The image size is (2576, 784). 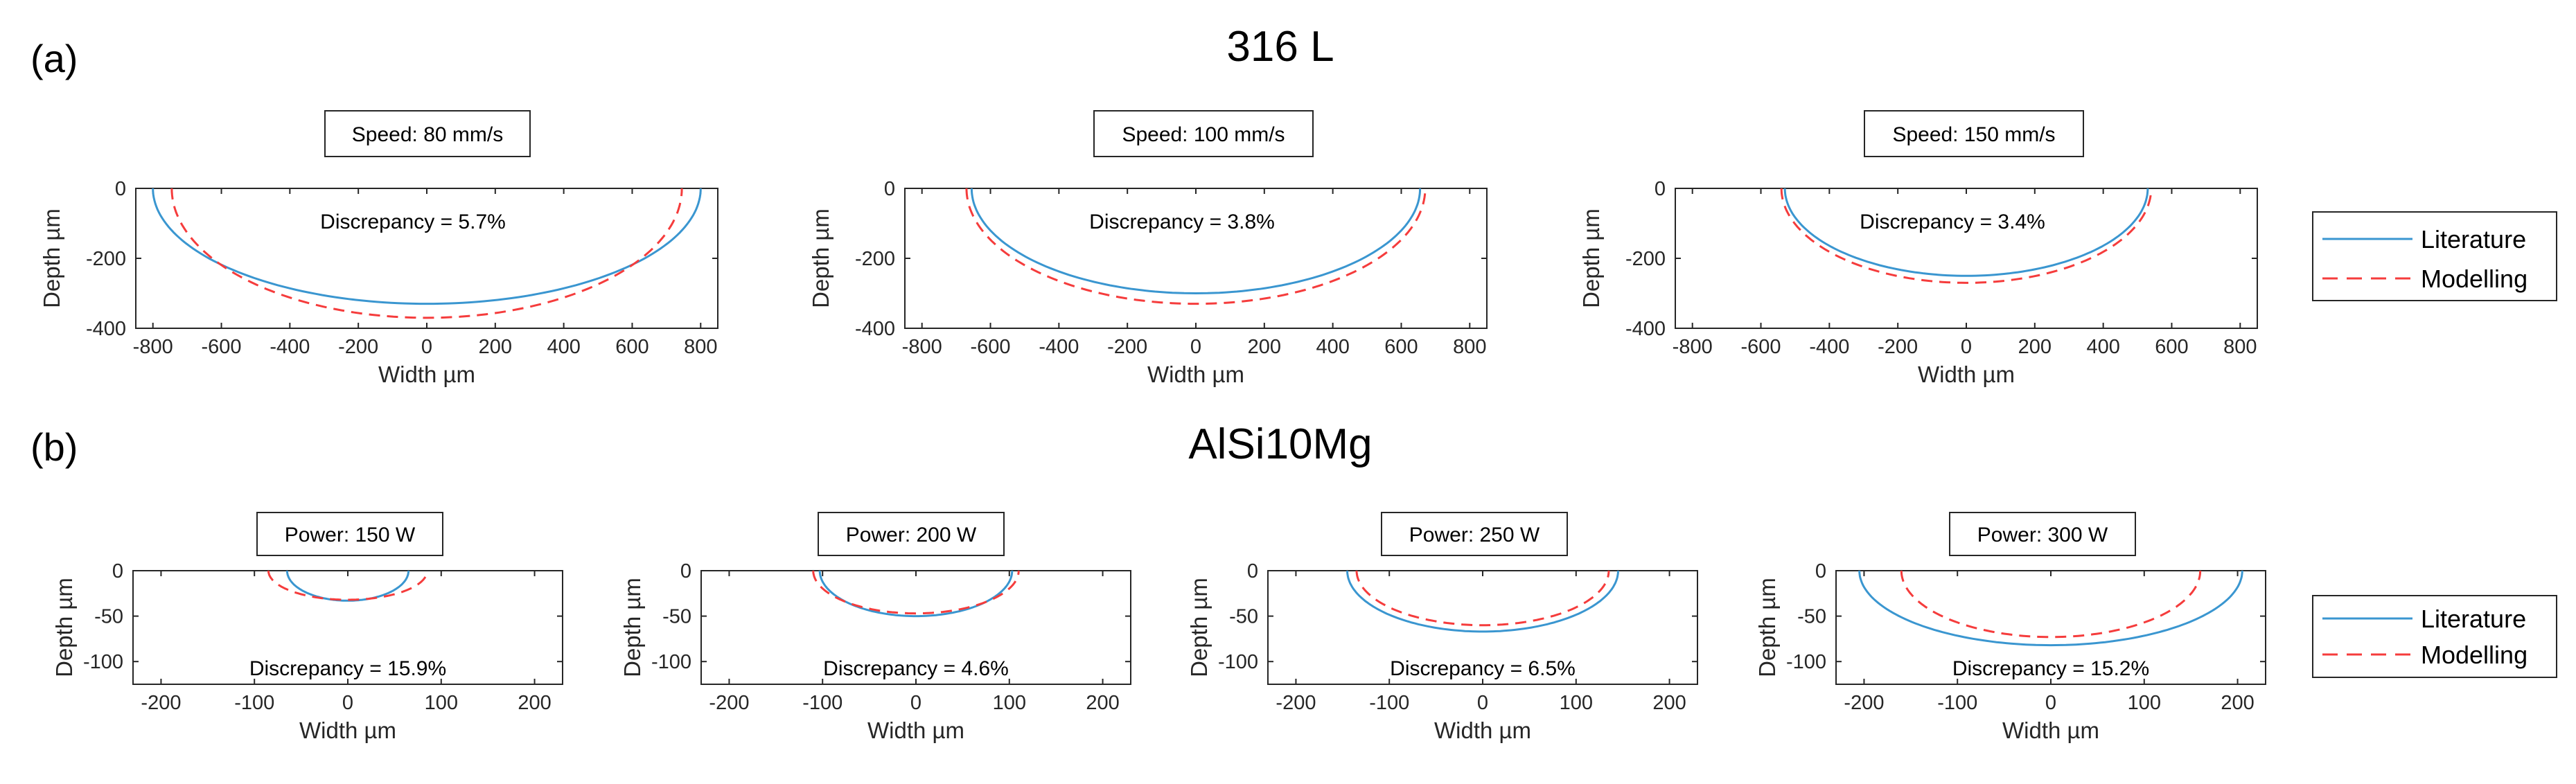 I want to click on x-tick-label: 800, so click(x=700, y=347).